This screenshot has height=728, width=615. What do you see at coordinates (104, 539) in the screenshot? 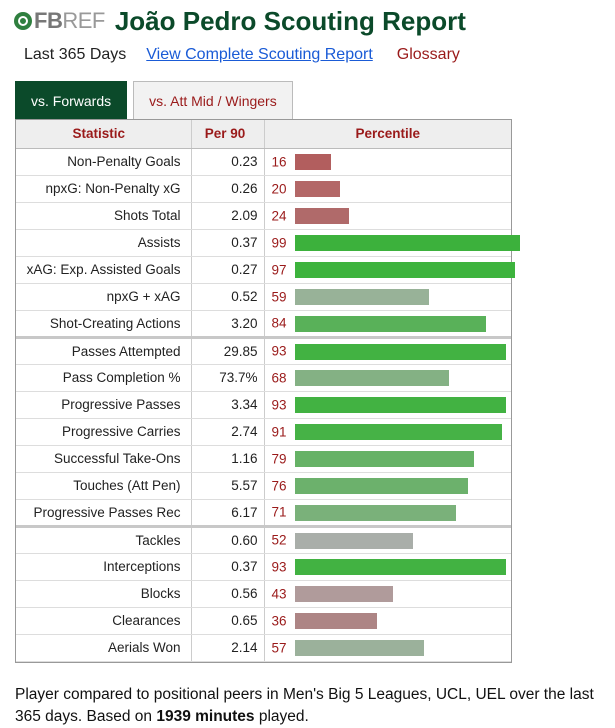
I see `stat-name: Tackles` at bounding box center [104, 539].